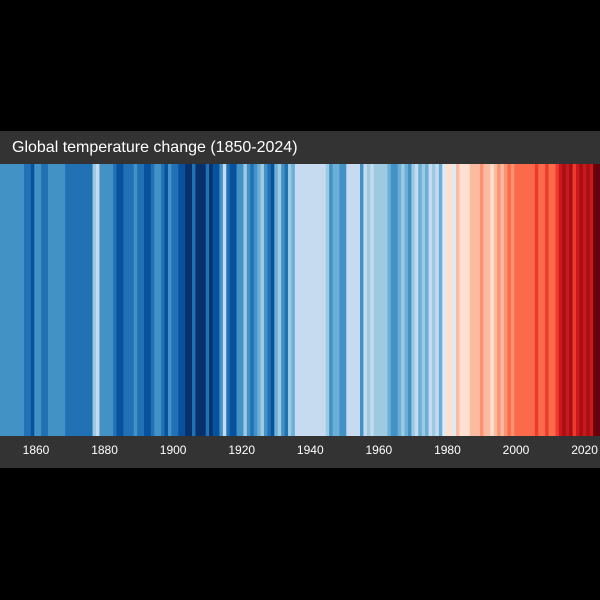 The height and width of the screenshot is (600, 600). What do you see at coordinates (231, 300) in the screenshot?
I see `stripe-1917` at bounding box center [231, 300].